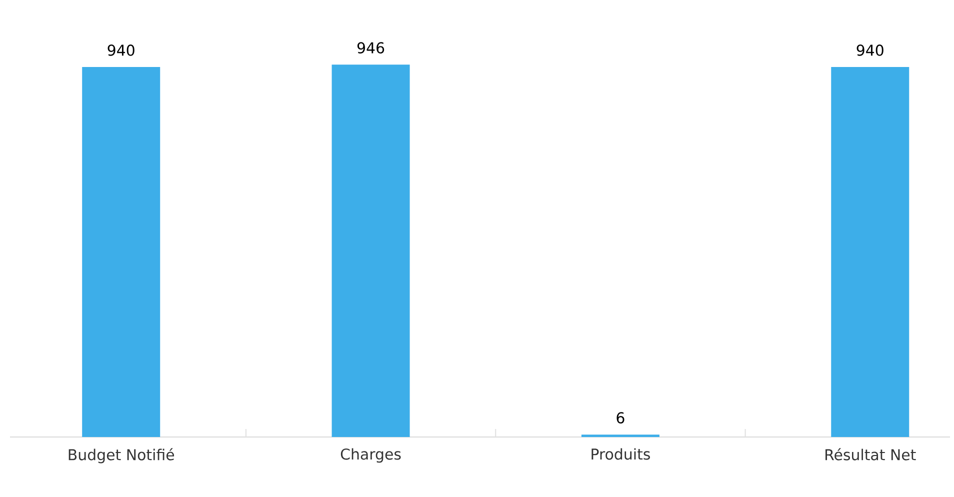 This screenshot has height=497, width=954. What do you see at coordinates (620, 418) in the screenshot?
I see `data-label: 6` at bounding box center [620, 418].